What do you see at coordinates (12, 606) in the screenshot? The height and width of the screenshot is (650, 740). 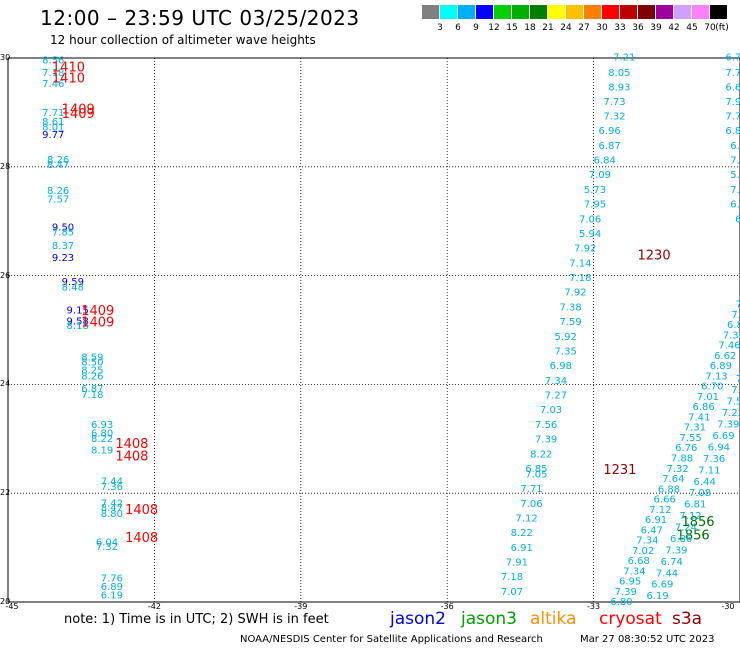 I see `x-tick-label: -45` at bounding box center [12, 606].